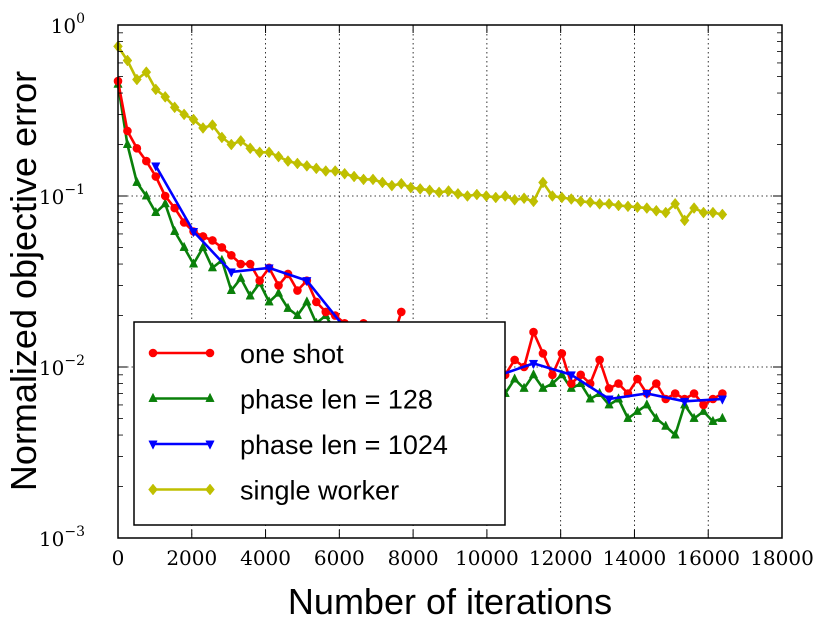 The width and height of the screenshot is (831, 634). What do you see at coordinates (118, 558) in the screenshot?
I see `x-tick-label: 0` at bounding box center [118, 558].